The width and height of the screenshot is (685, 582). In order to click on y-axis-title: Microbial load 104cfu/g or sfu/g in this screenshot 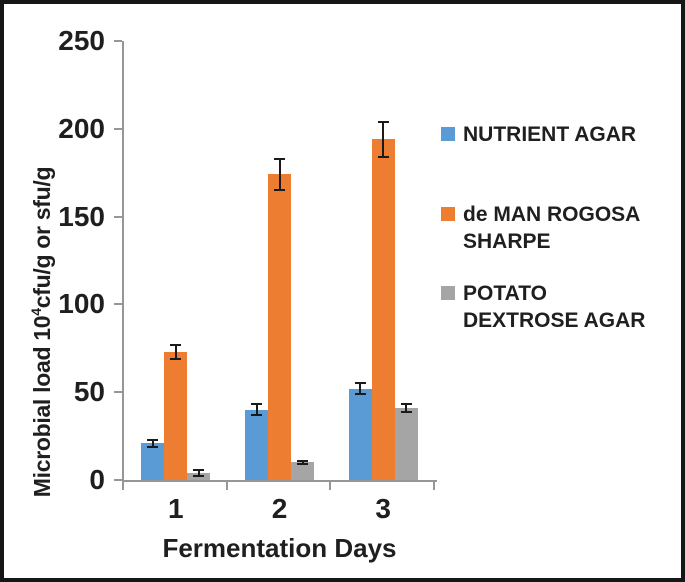, I will do `click(42, 332)`.